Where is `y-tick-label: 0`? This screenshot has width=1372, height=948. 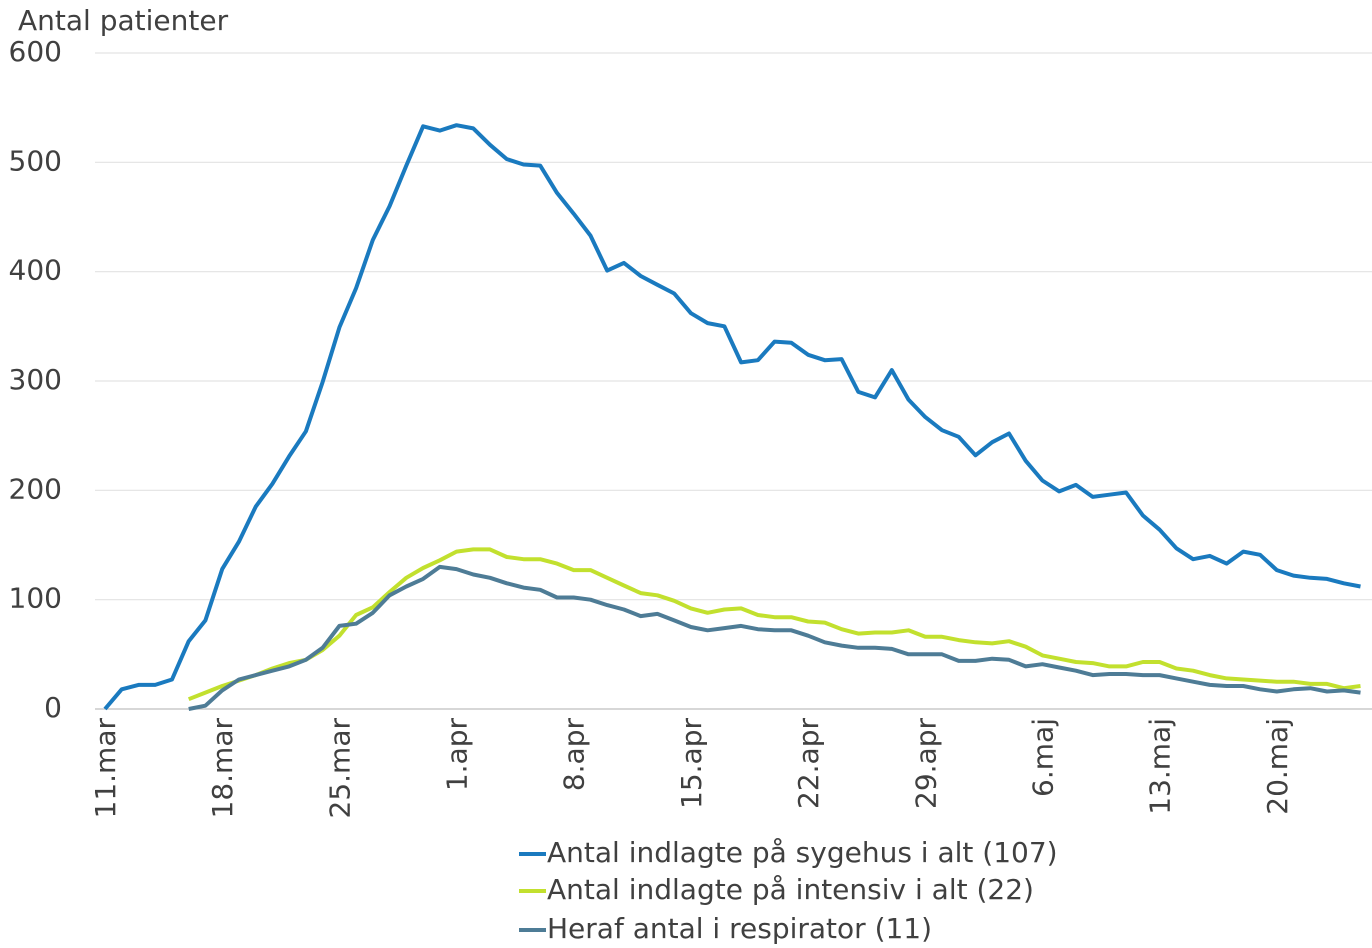 y-tick-label: 0 is located at coordinates (53, 707).